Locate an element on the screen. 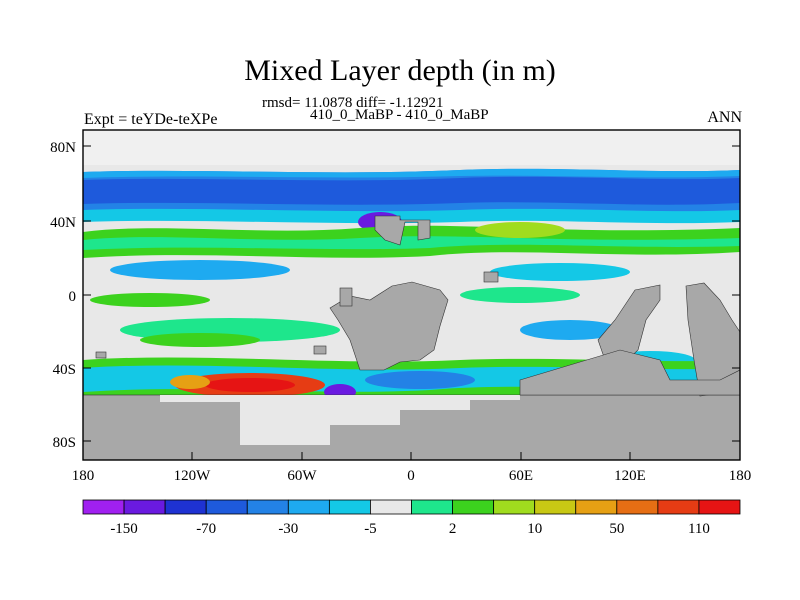  lon-label: 120W is located at coordinates (193, 476).